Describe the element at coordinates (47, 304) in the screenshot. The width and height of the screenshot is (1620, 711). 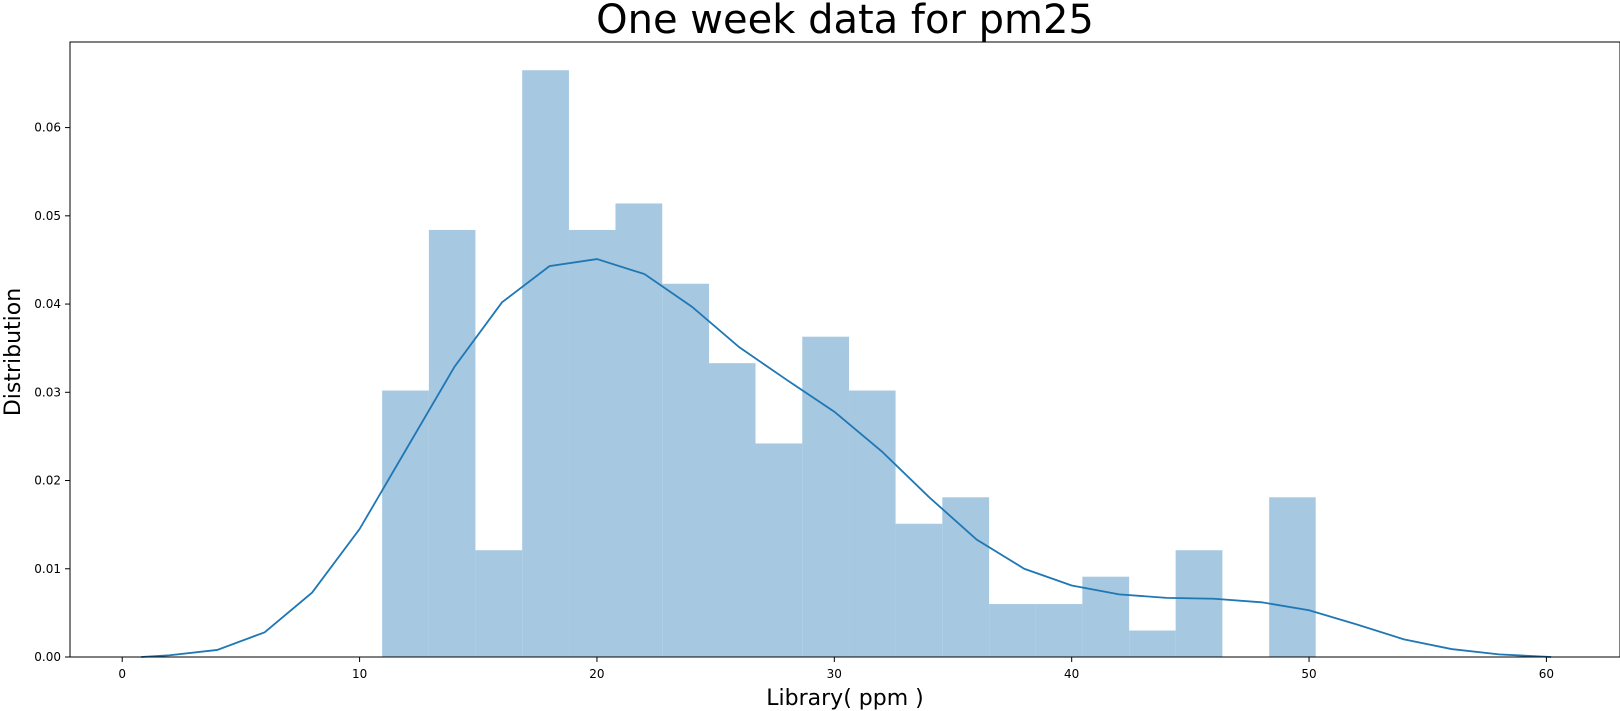
I see `y-tick-label: 0.04` at that location.